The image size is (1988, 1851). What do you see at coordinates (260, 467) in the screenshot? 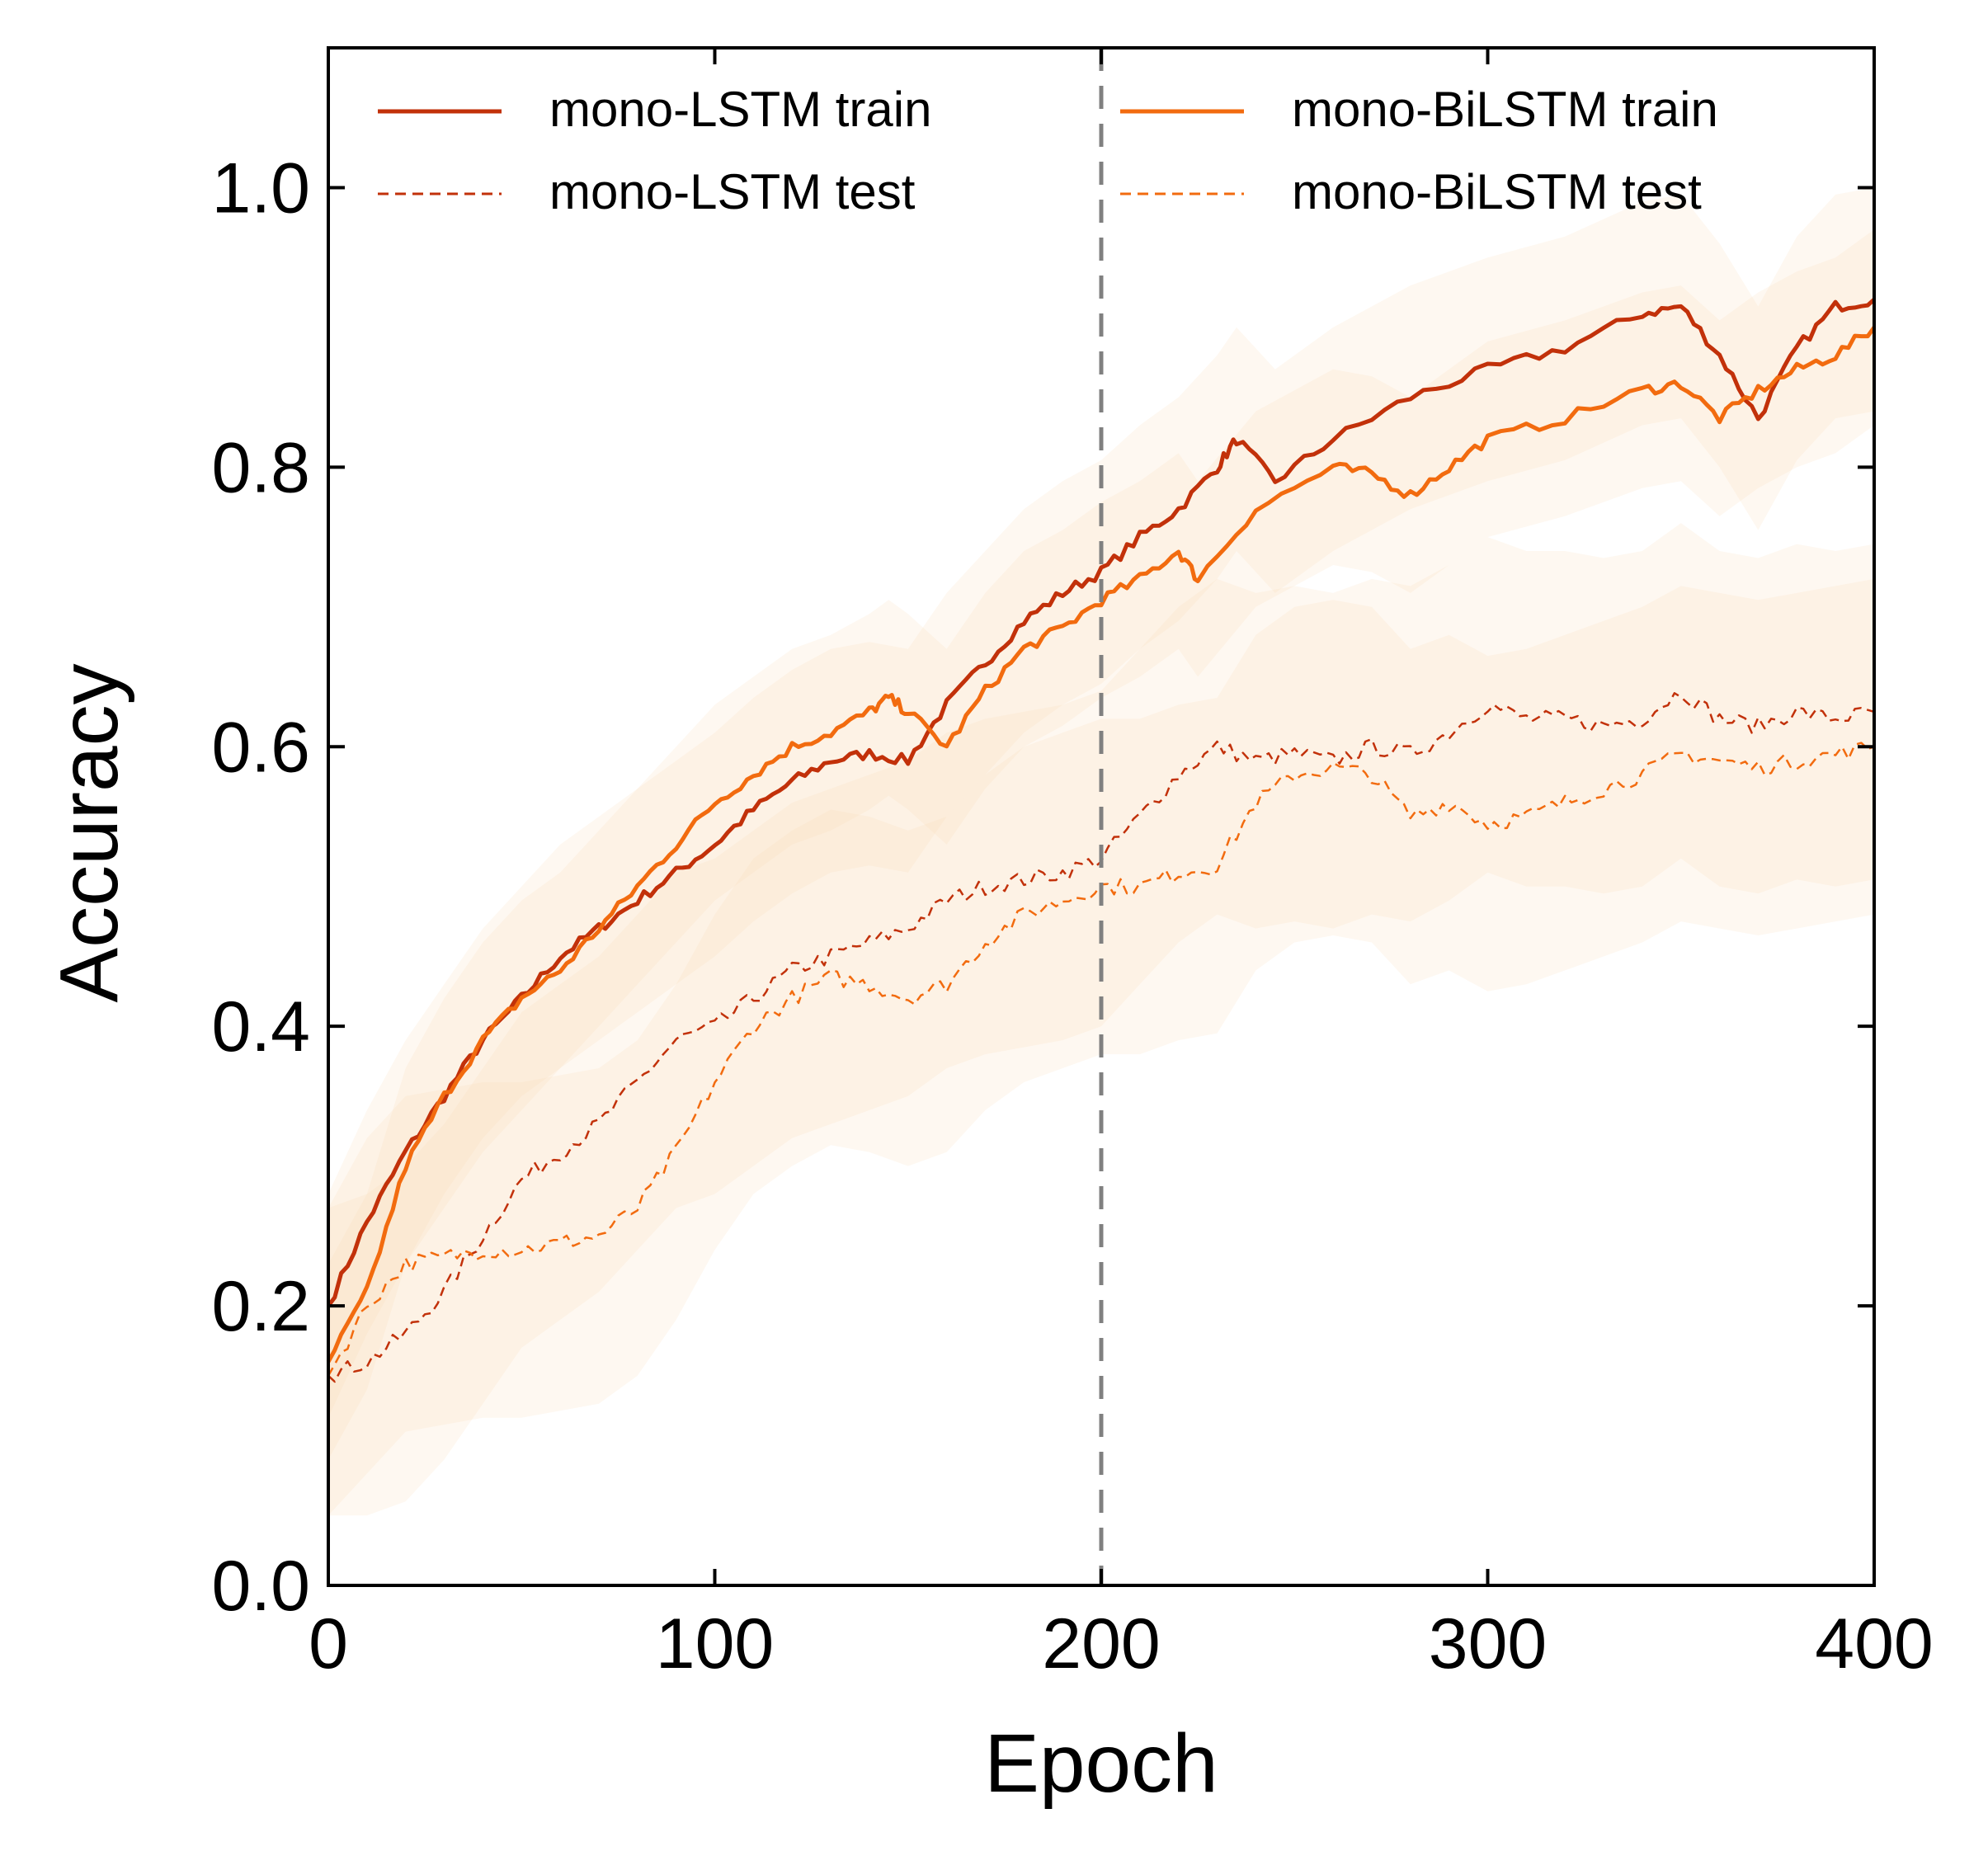
I see `y-tick-label: 0.8` at bounding box center [260, 467].